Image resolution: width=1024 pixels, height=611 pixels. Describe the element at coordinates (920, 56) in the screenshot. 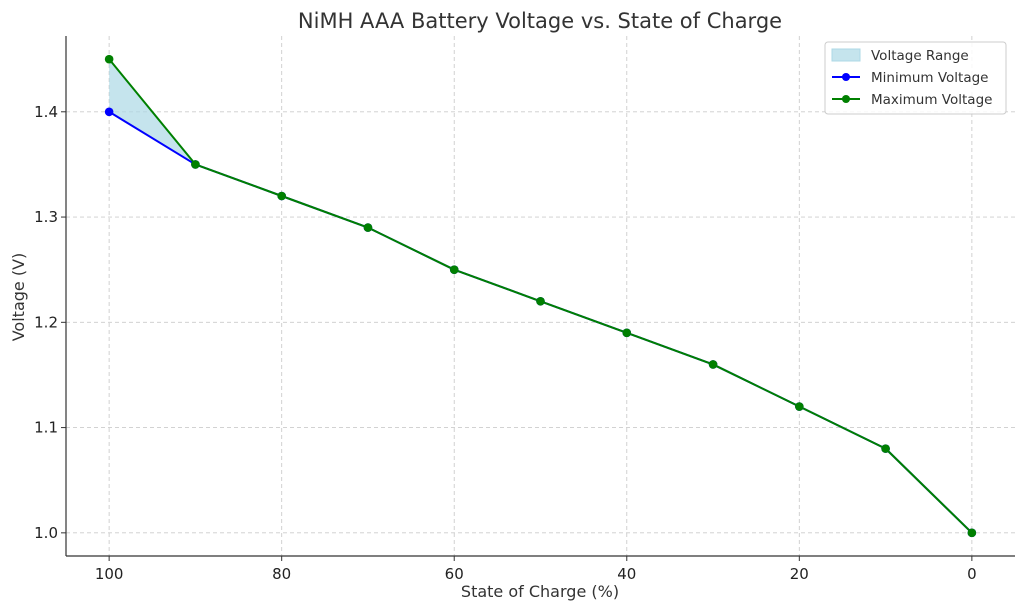

I see `legend-label-voltage-range: Voltage Range` at that location.